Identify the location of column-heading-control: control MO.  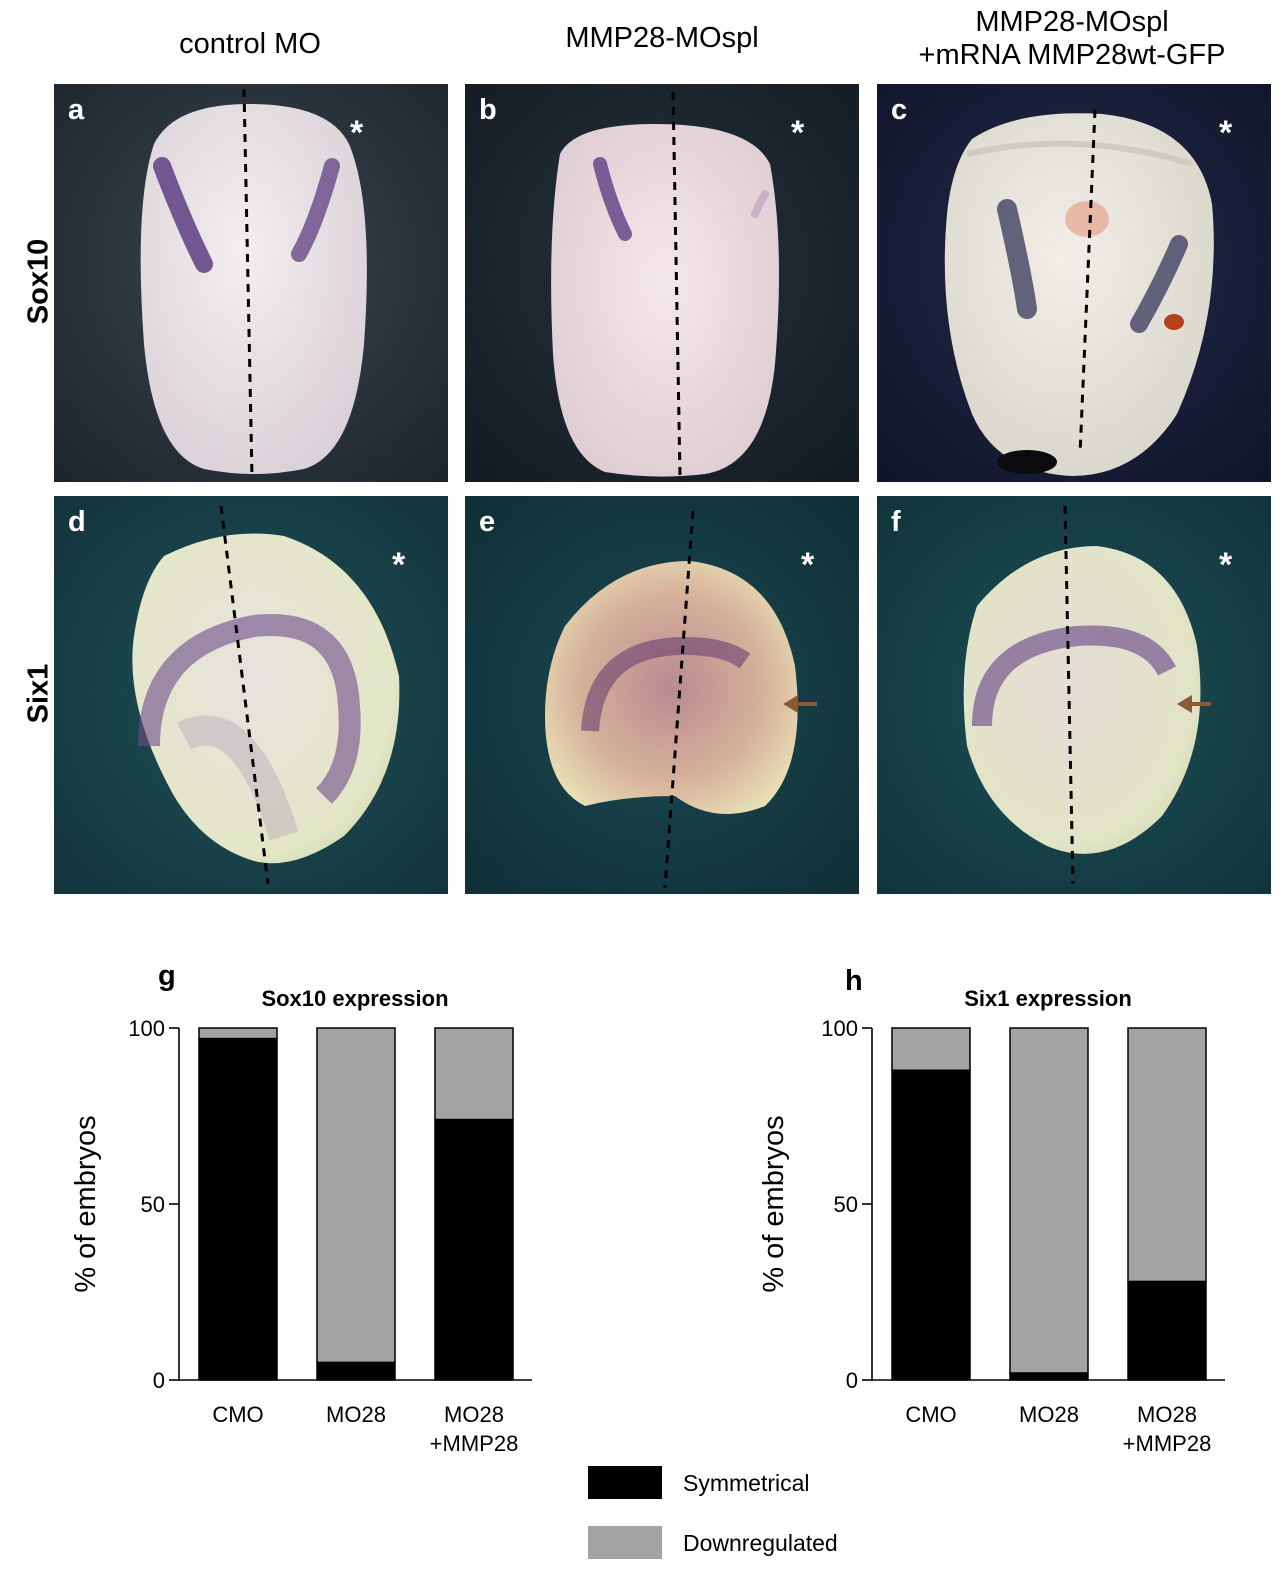
(250, 44).